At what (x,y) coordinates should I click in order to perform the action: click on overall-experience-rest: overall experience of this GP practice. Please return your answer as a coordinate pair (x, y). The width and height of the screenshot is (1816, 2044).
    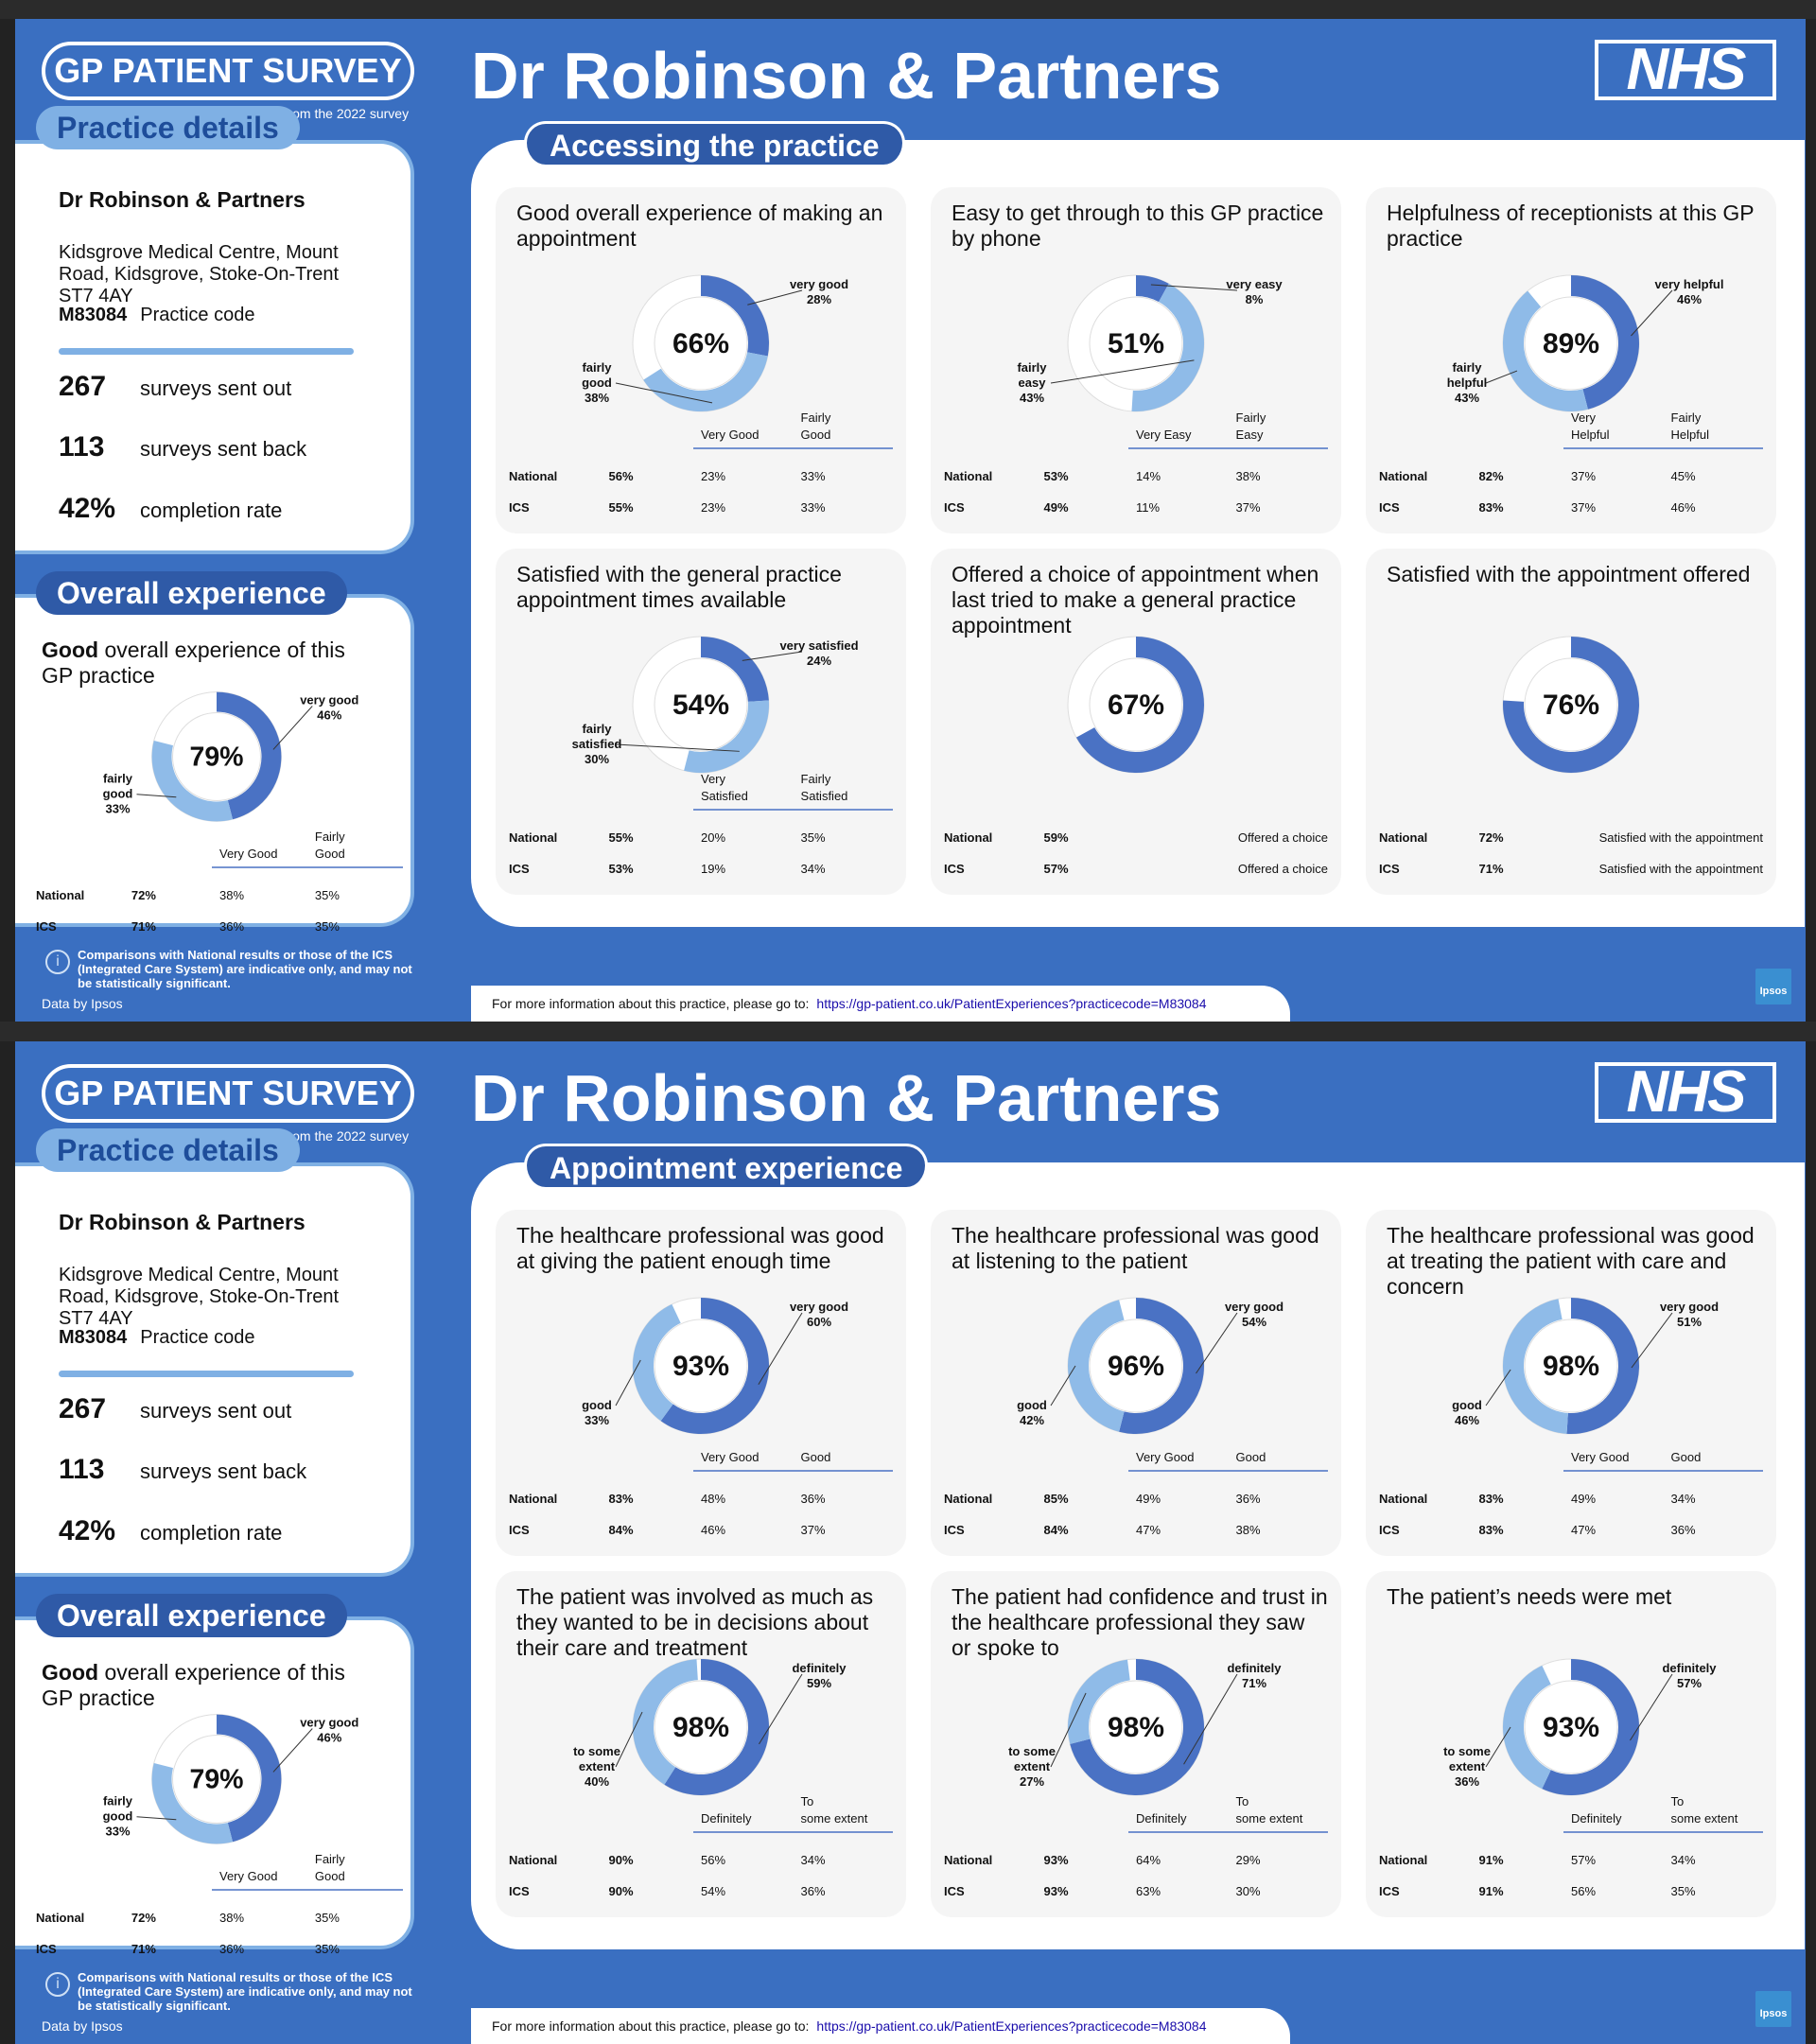
    Looking at the image, I should click on (193, 663).